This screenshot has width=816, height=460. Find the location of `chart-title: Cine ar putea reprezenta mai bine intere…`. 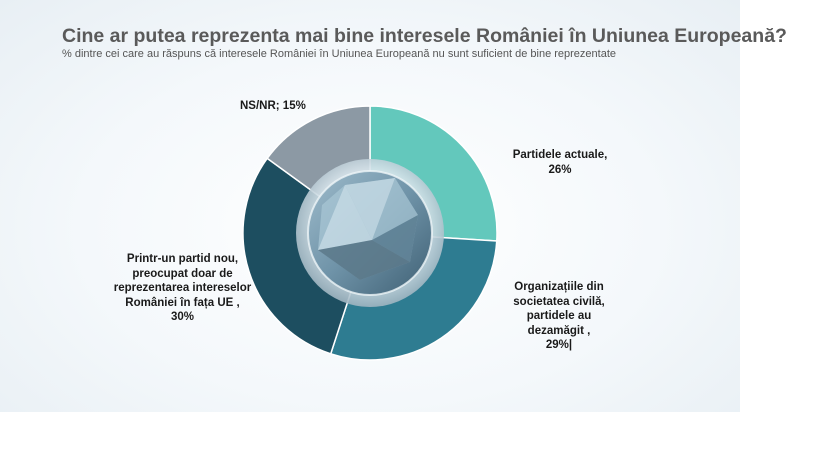

chart-title: Cine ar putea reprezenta mai bine intere… is located at coordinates (424, 36).